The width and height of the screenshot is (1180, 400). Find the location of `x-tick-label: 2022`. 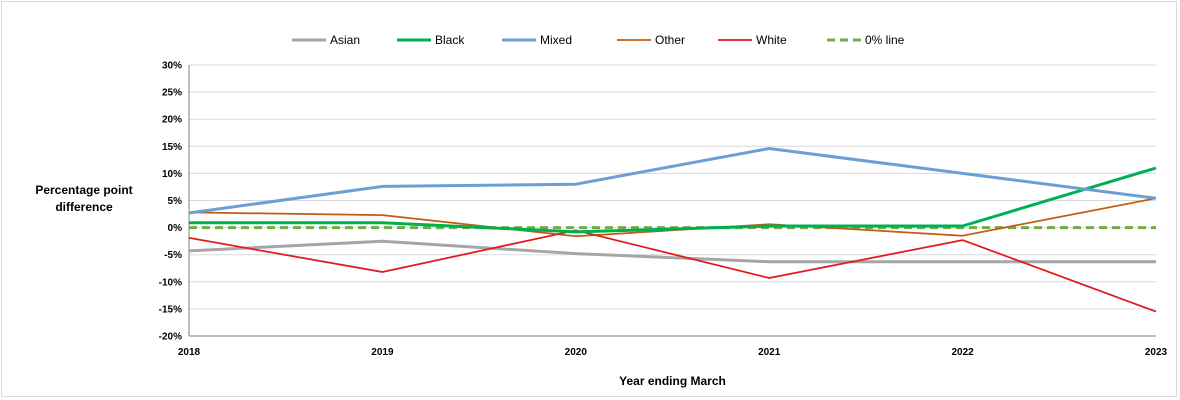

x-tick-label: 2022 is located at coordinates (962, 352).